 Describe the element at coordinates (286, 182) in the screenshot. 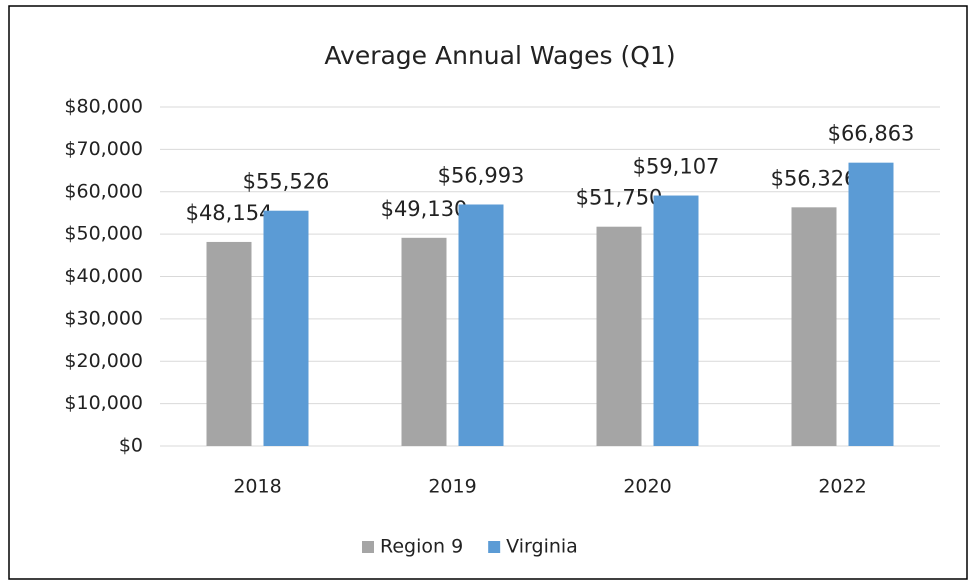

I see `value-label: $55,526` at that location.